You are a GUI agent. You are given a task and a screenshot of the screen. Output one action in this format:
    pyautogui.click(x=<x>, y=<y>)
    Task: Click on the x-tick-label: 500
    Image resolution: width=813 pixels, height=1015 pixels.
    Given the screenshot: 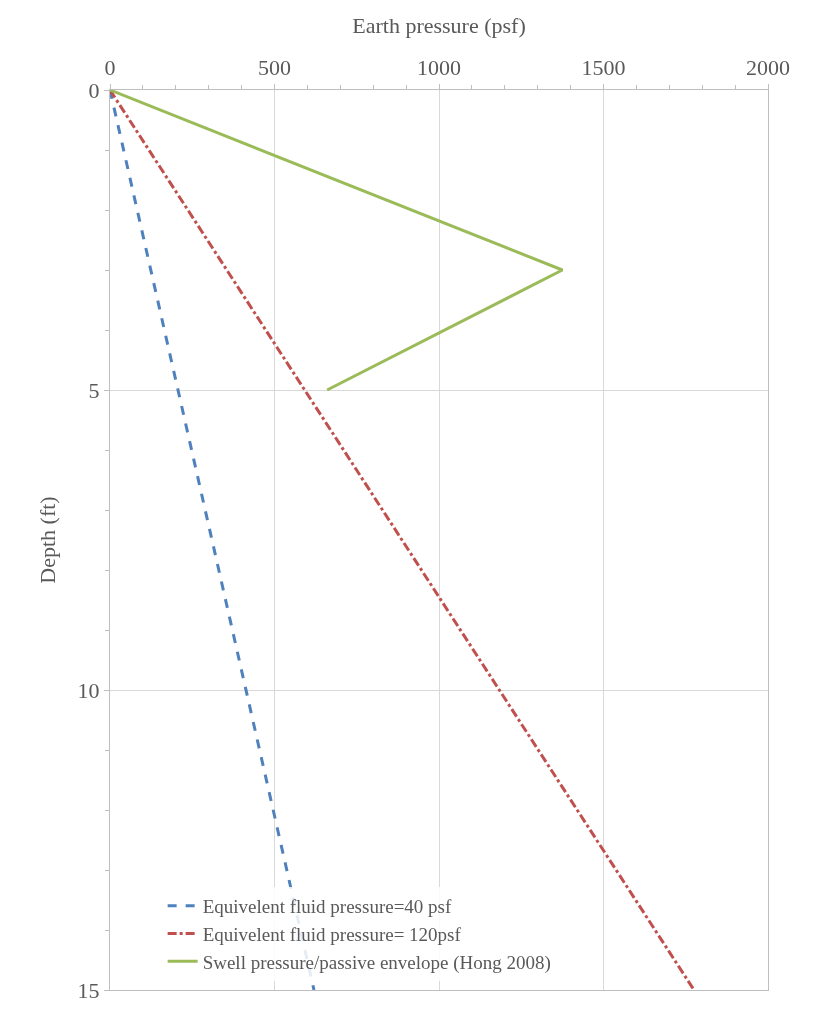 What is the action you would take?
    pyautogui.click(x=274, y=68)
    